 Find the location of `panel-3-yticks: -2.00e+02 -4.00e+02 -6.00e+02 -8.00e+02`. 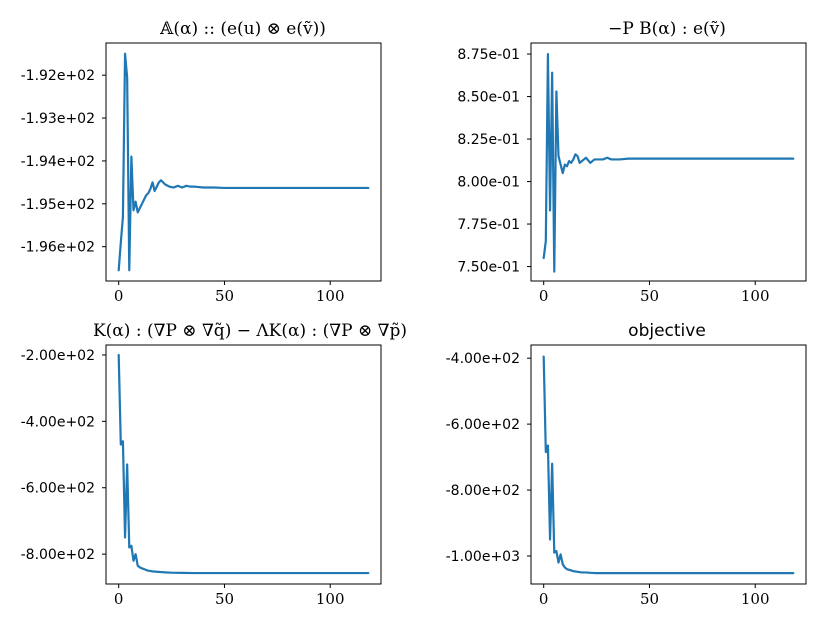

panel-3-yticks: -2.00e+02 -4.00e+02 -6.00e+02 -8.00e+02 is located at coordinates (58, 455).